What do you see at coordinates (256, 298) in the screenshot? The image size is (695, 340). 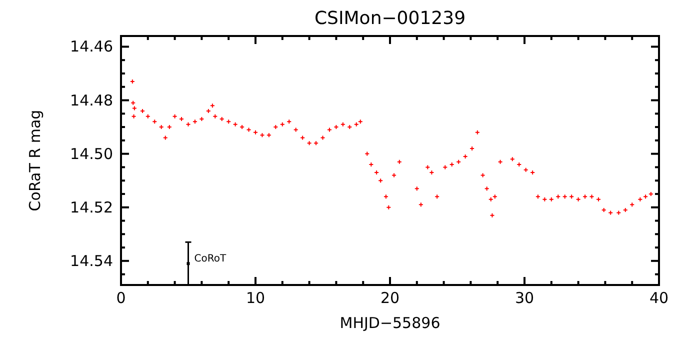 I see `x-tick-label: 10` at bounding box center [256, 298].